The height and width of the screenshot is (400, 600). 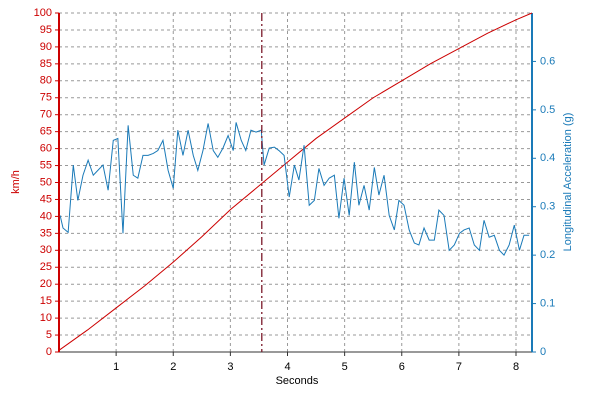 What do you see at coordinates (547, 110) in the screenshot?
I see `y2-tick-label: 0.5` at bounding box center [547, 110].